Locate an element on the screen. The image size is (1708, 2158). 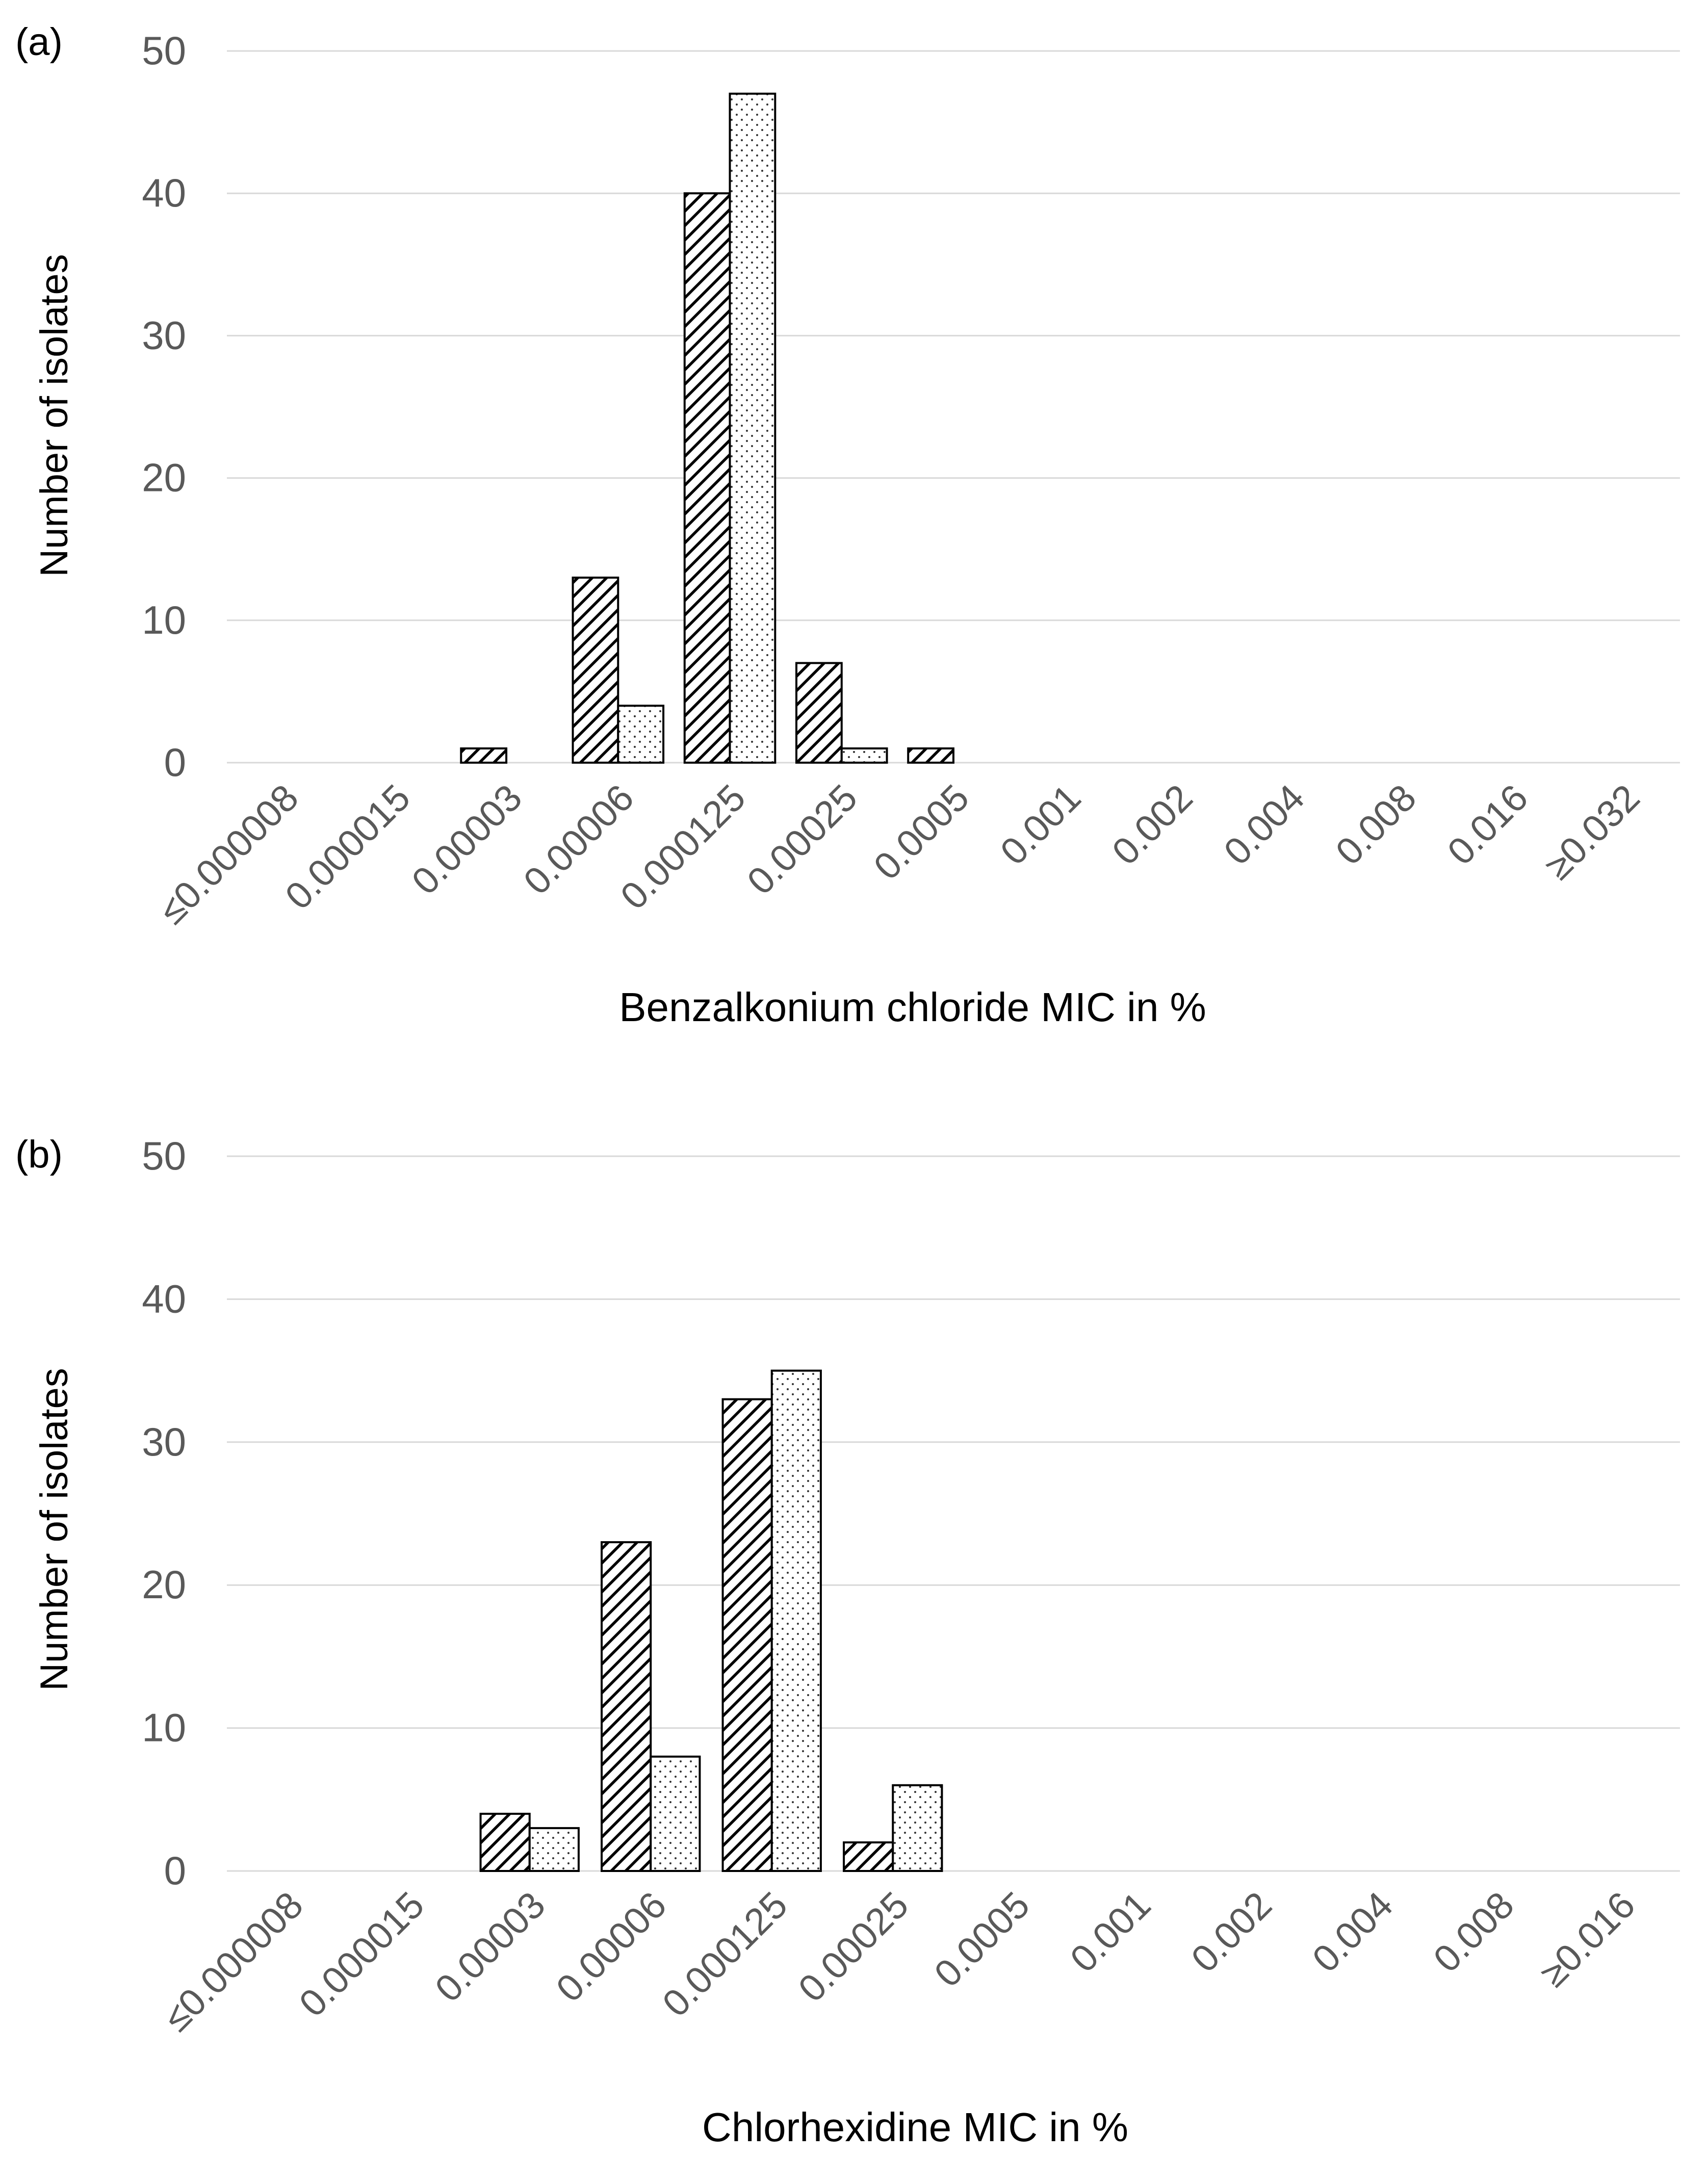
y-axis-label-b: Number of isolates is located at coordinates (54, 1529).